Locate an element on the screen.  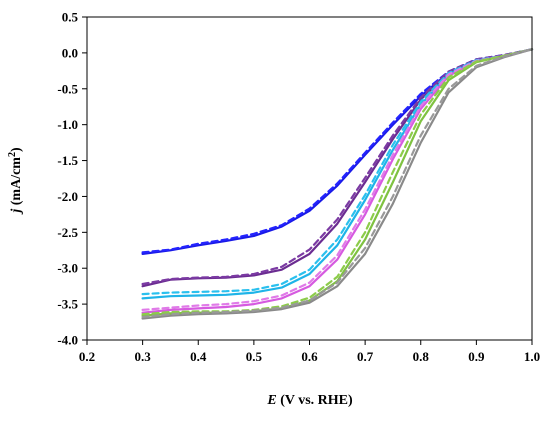
x-tick-label-1: 0.2 is located at coordinates (87, 356).